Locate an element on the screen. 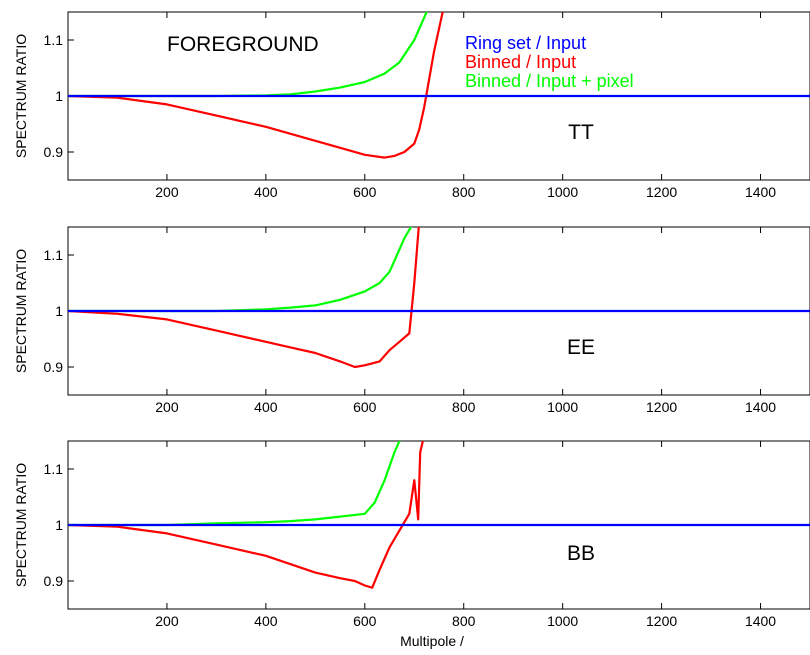 Image resolution: width=810 pixels, height=655 pixels. panel-title: FOREGROUND is located at coordinates (243, 44).